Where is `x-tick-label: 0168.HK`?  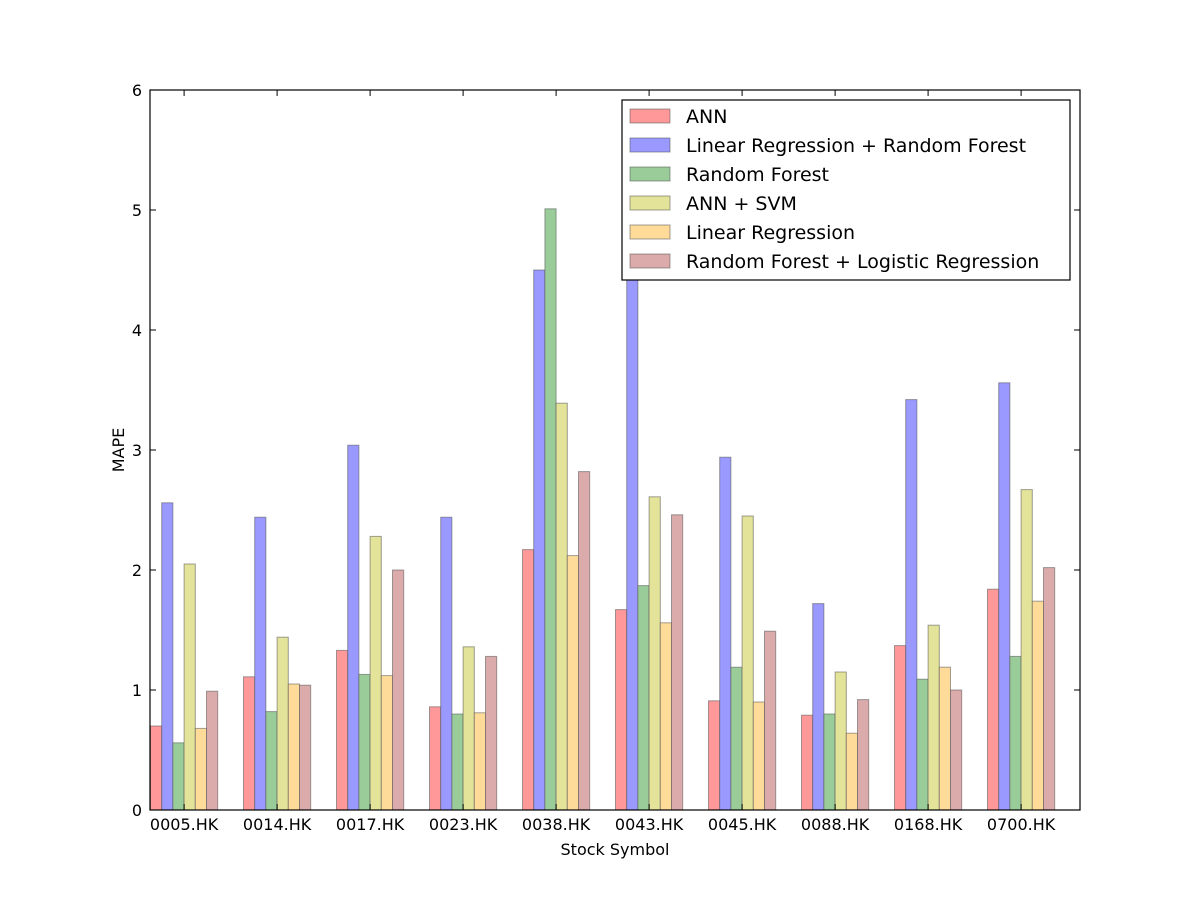 x-tick-label: 0168.HK is located at coordinates (928, 824).